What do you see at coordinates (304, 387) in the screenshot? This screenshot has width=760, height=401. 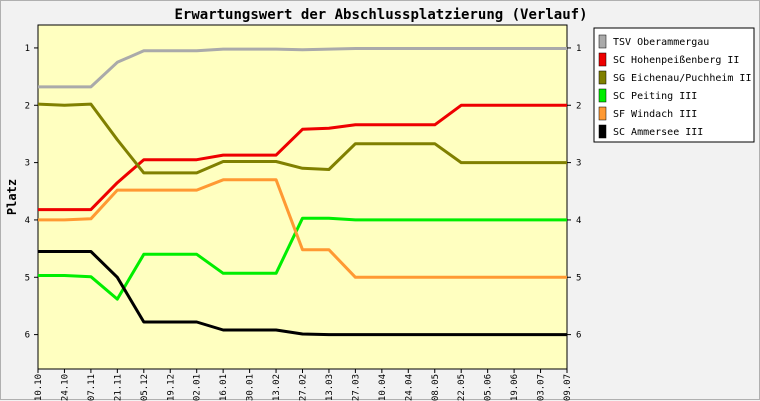 I see `x-tick-label: 27.02` at bounding box center [304, 387].